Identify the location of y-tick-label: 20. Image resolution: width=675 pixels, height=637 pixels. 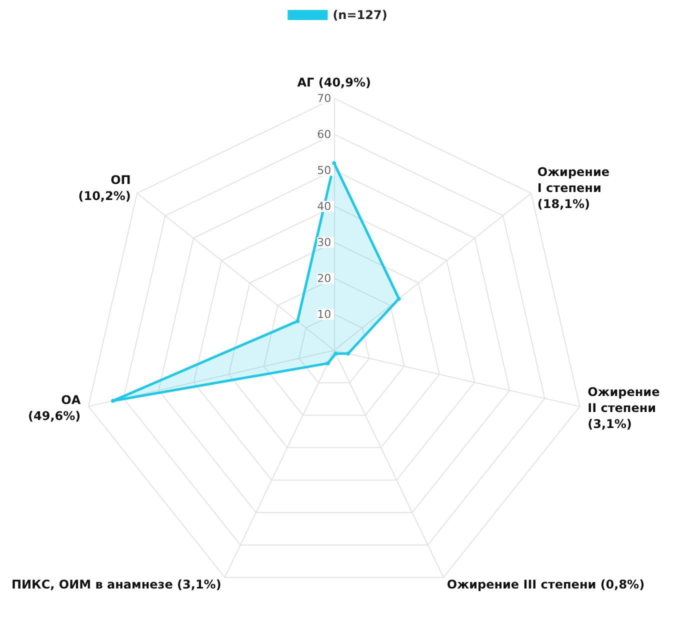
(324, 278).